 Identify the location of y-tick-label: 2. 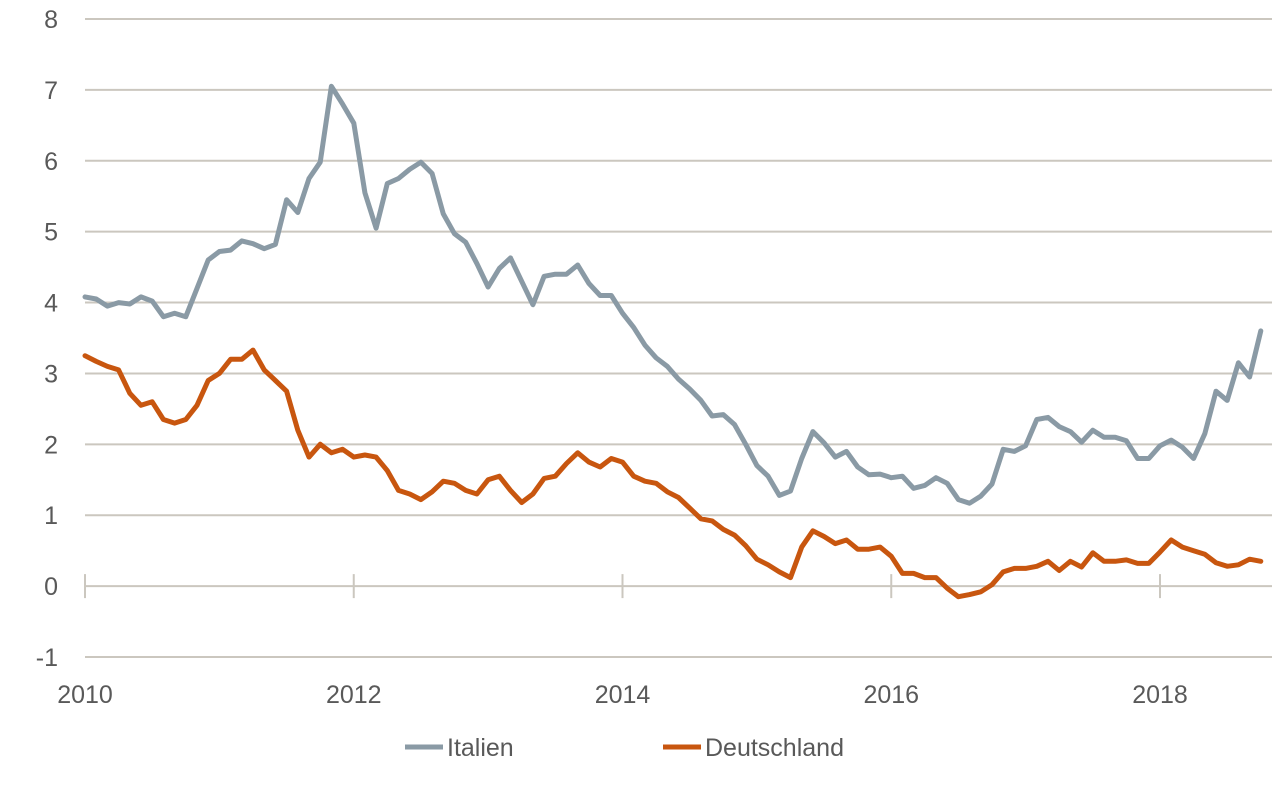
(51, 445).